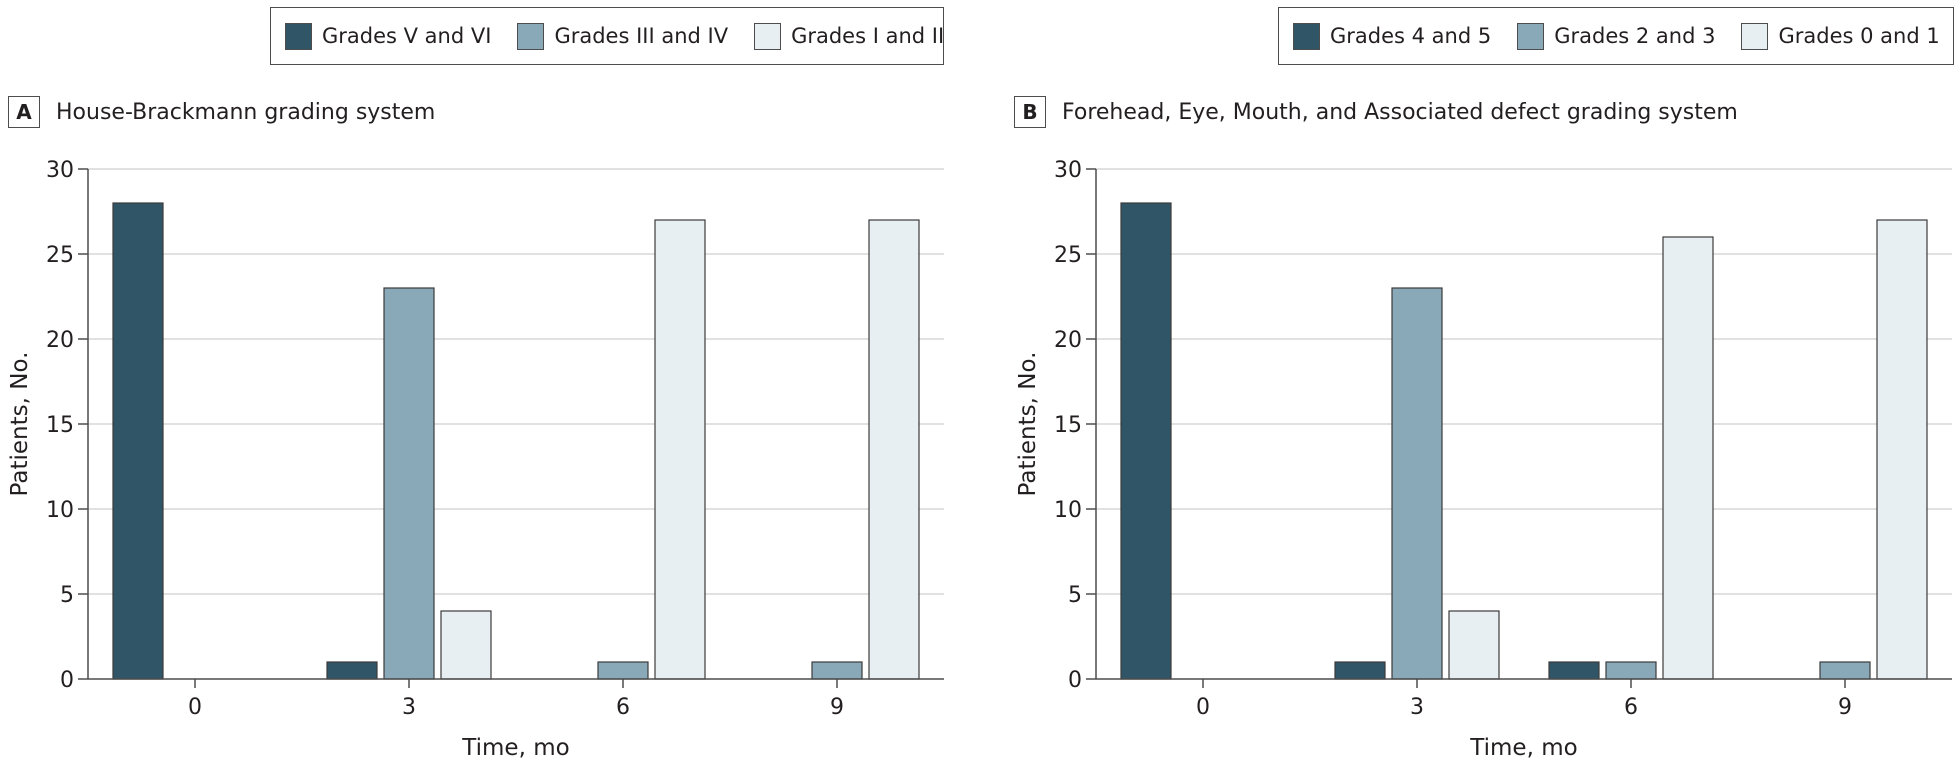 This screenshot has width=1956, height=766. I want to click on bar-grades-4-and-5-t6, so click(1574, 670).